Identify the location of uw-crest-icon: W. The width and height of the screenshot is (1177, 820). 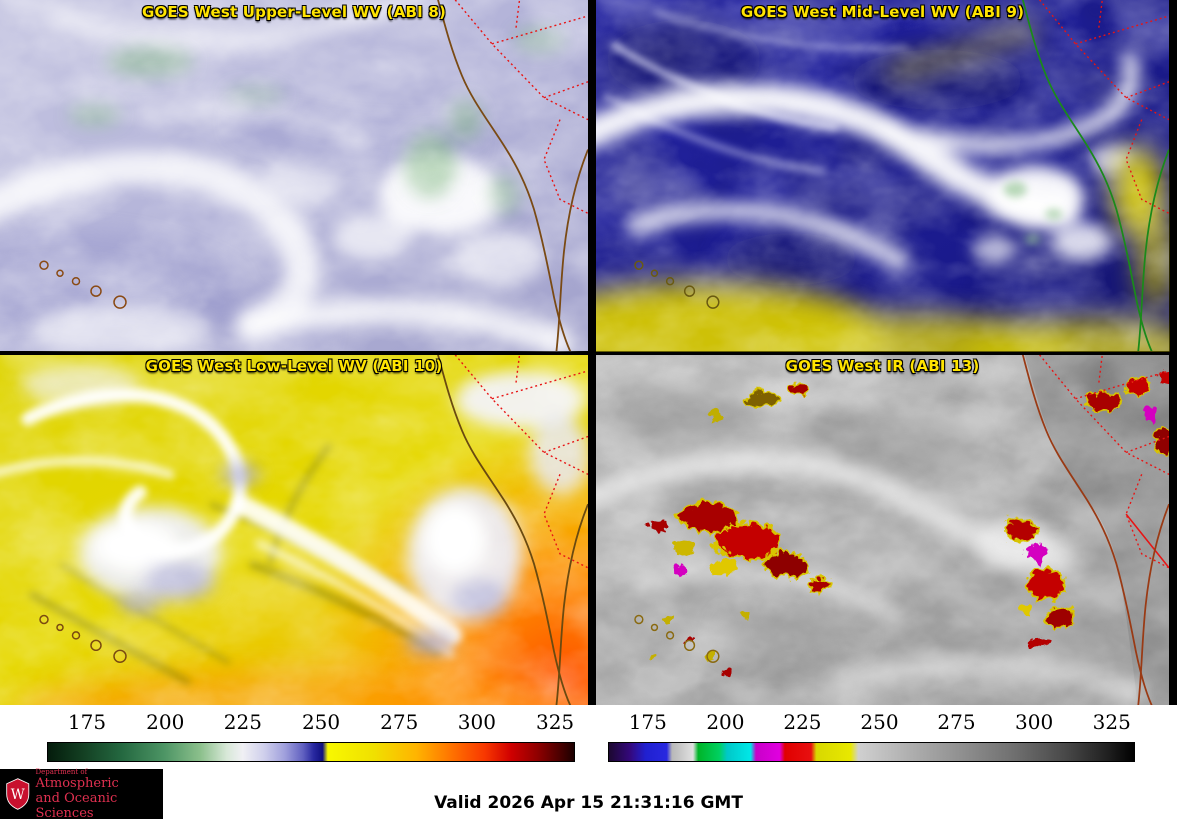
(18, 794).